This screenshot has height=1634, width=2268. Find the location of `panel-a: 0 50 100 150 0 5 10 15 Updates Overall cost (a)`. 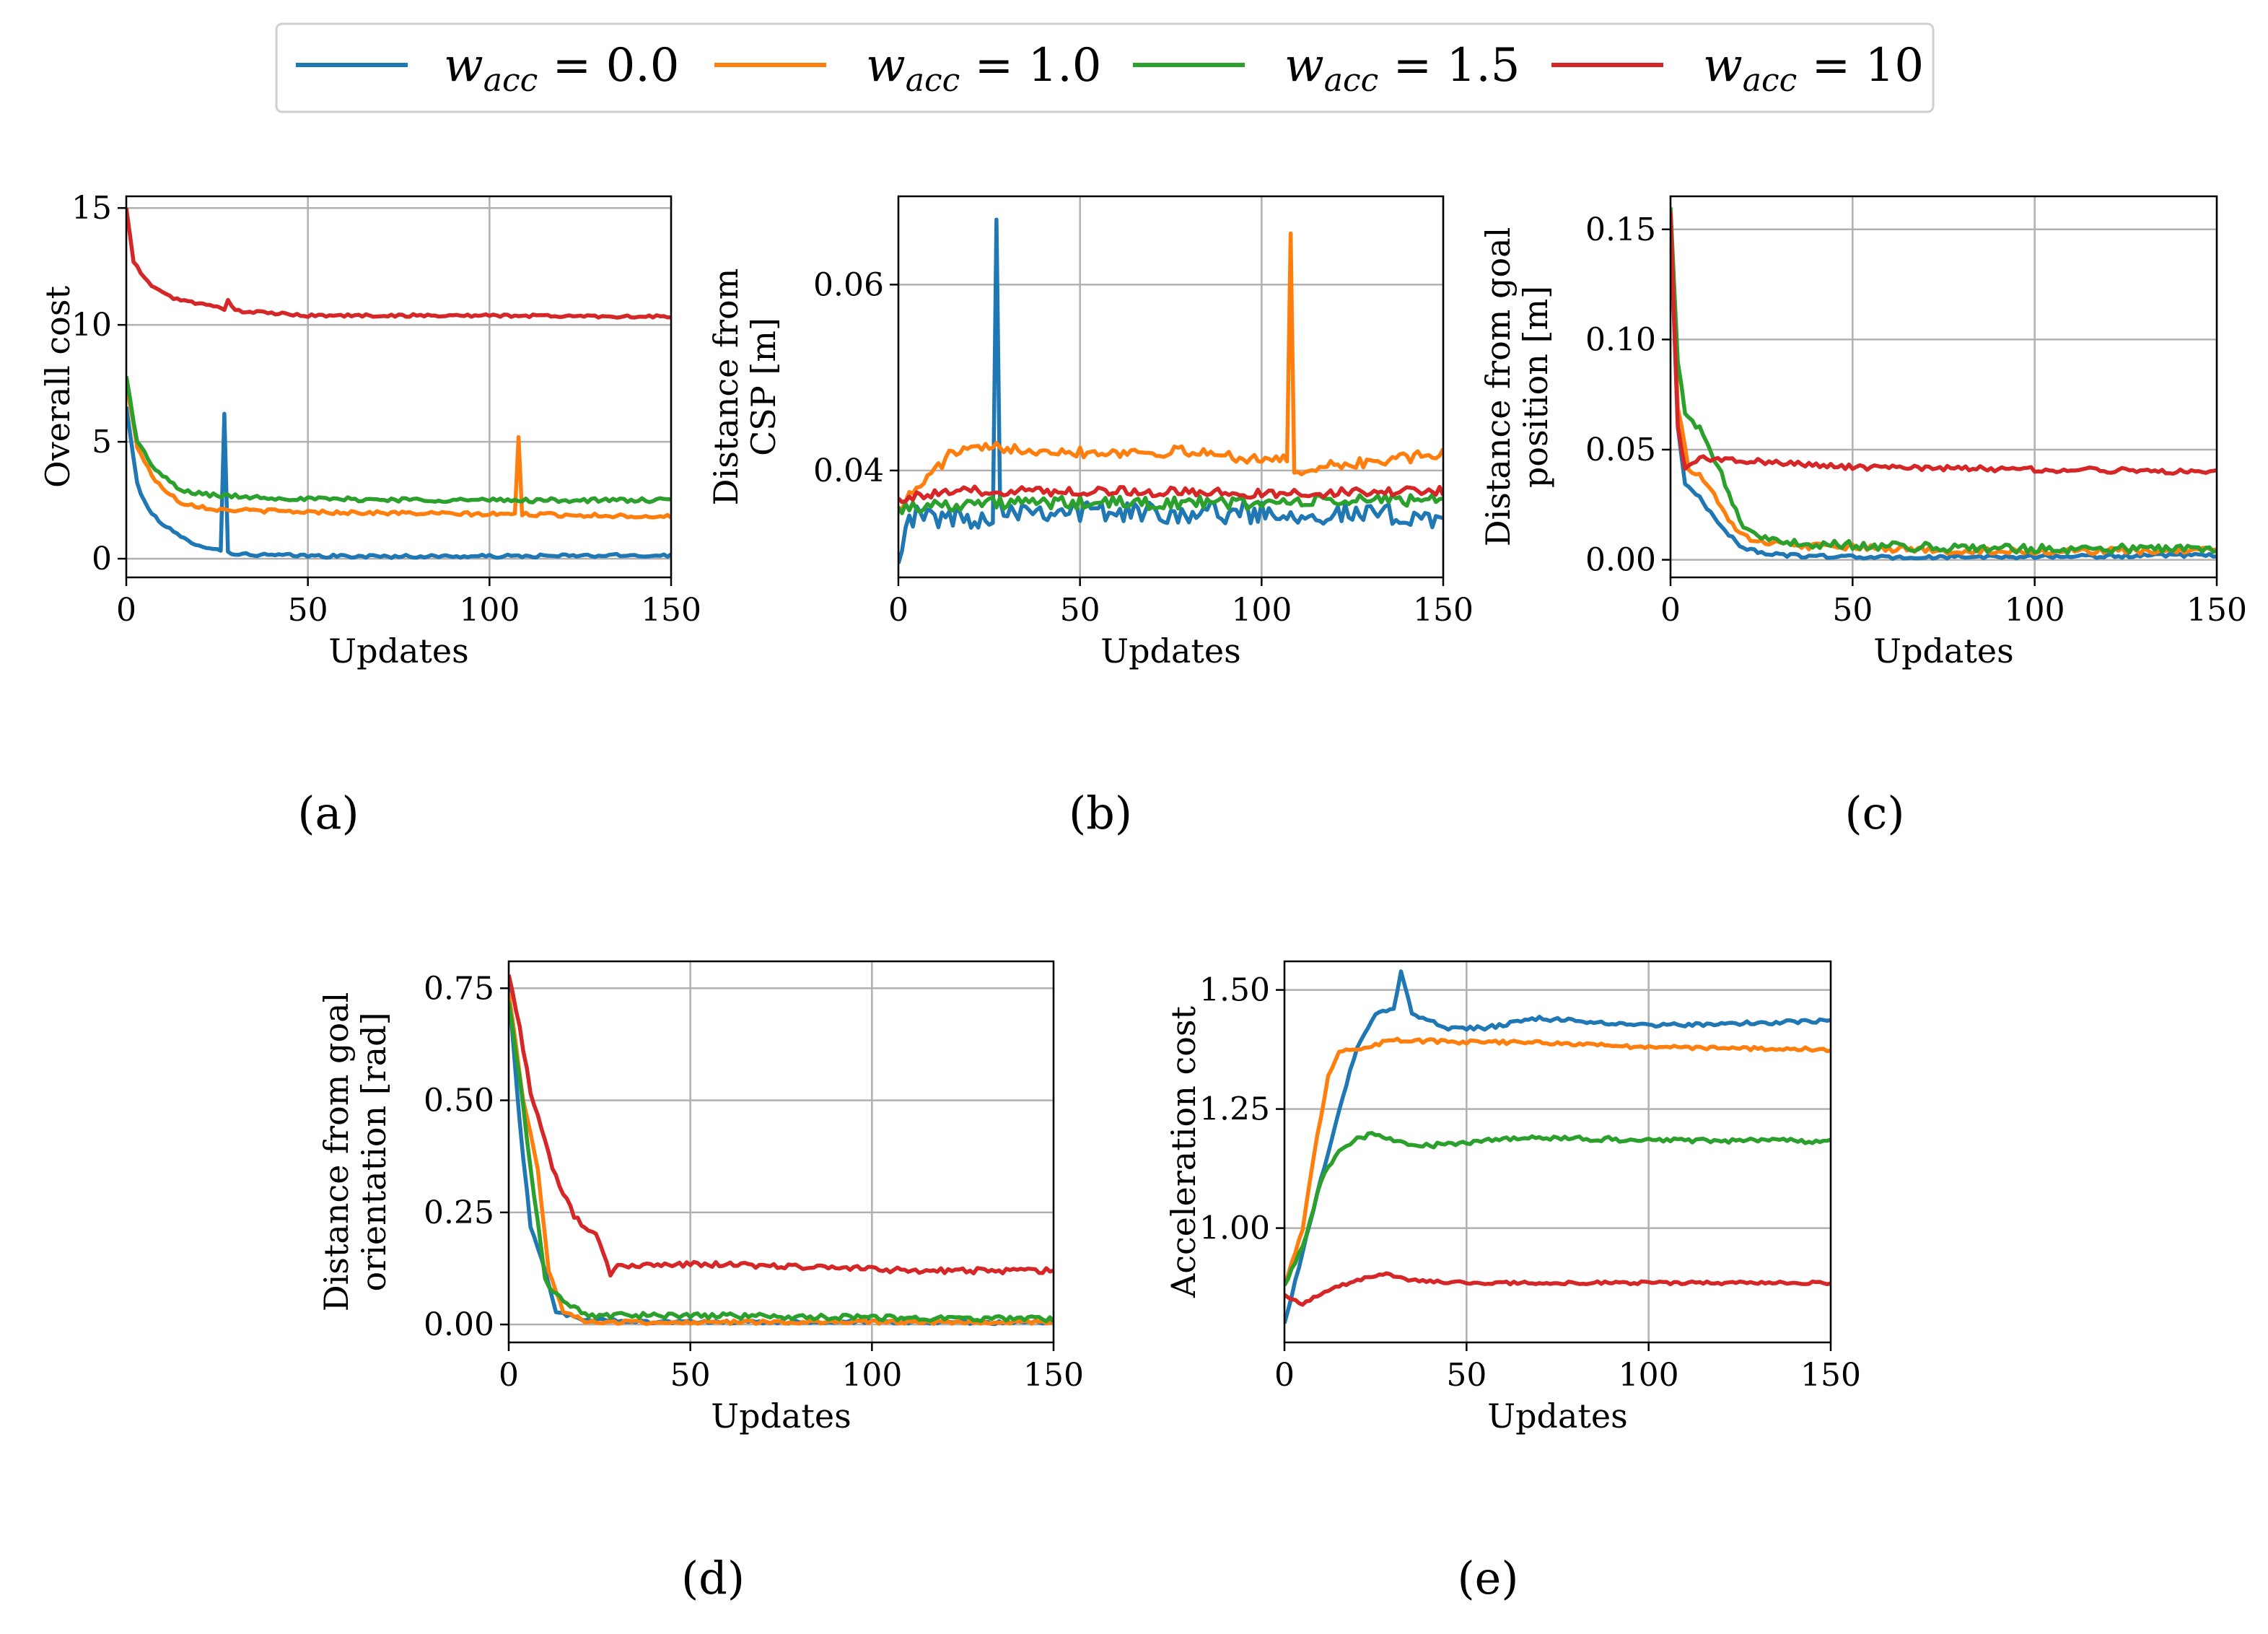

panel-a: 0 50 100 150 0 5 10 15 Updates Overall cost (a) is located at coordinates (369, 514).